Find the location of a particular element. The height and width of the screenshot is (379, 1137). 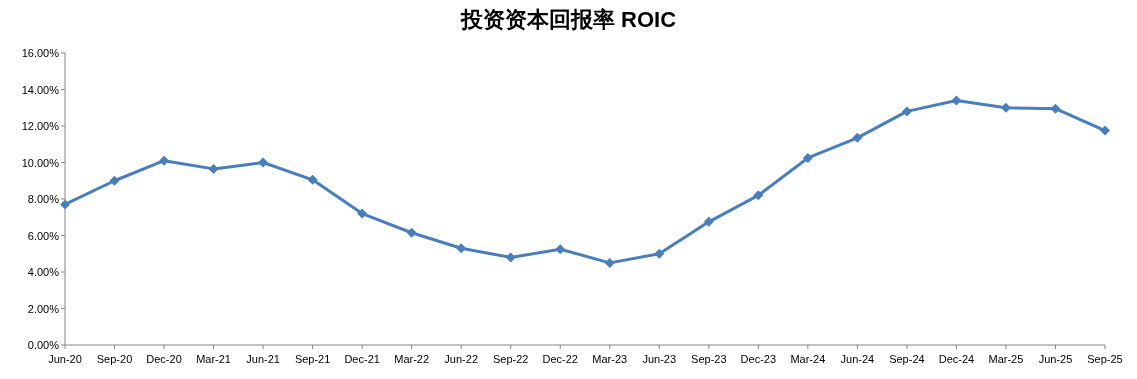

x-tick-label: Dec-22 is located at coordinates (560, 359).